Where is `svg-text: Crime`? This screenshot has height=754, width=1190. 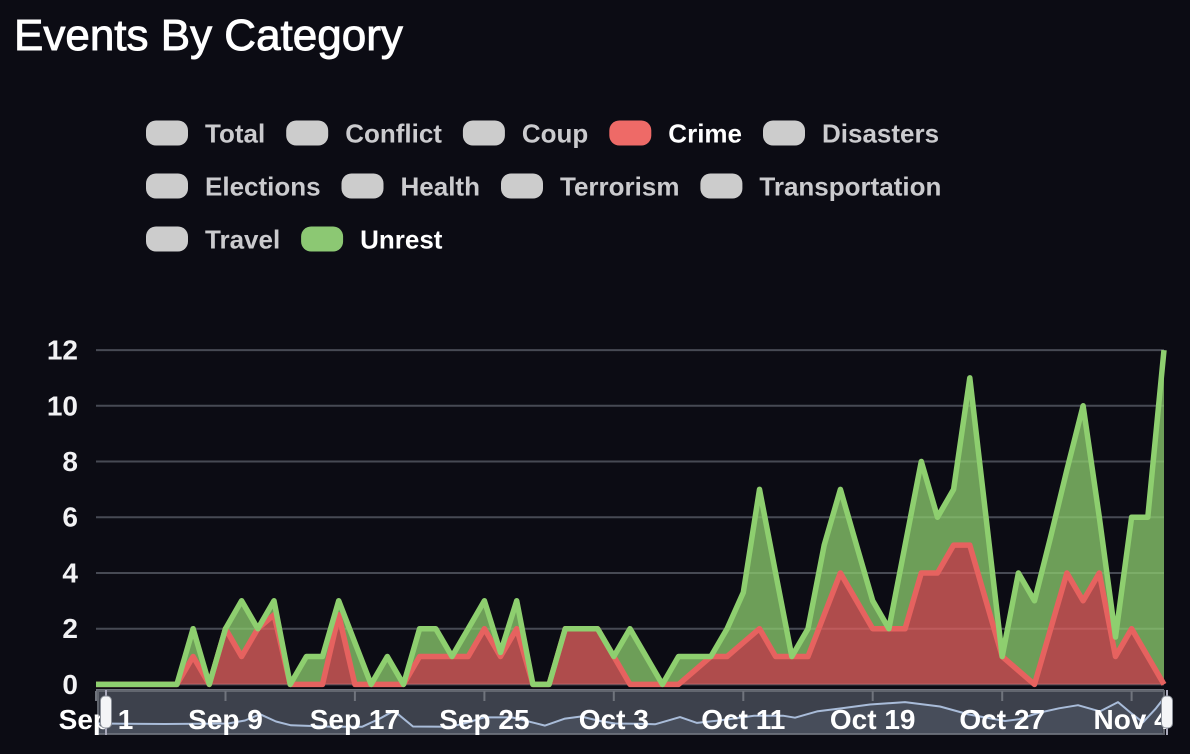
svg-text: Crime is located at coordinates (705, 134).